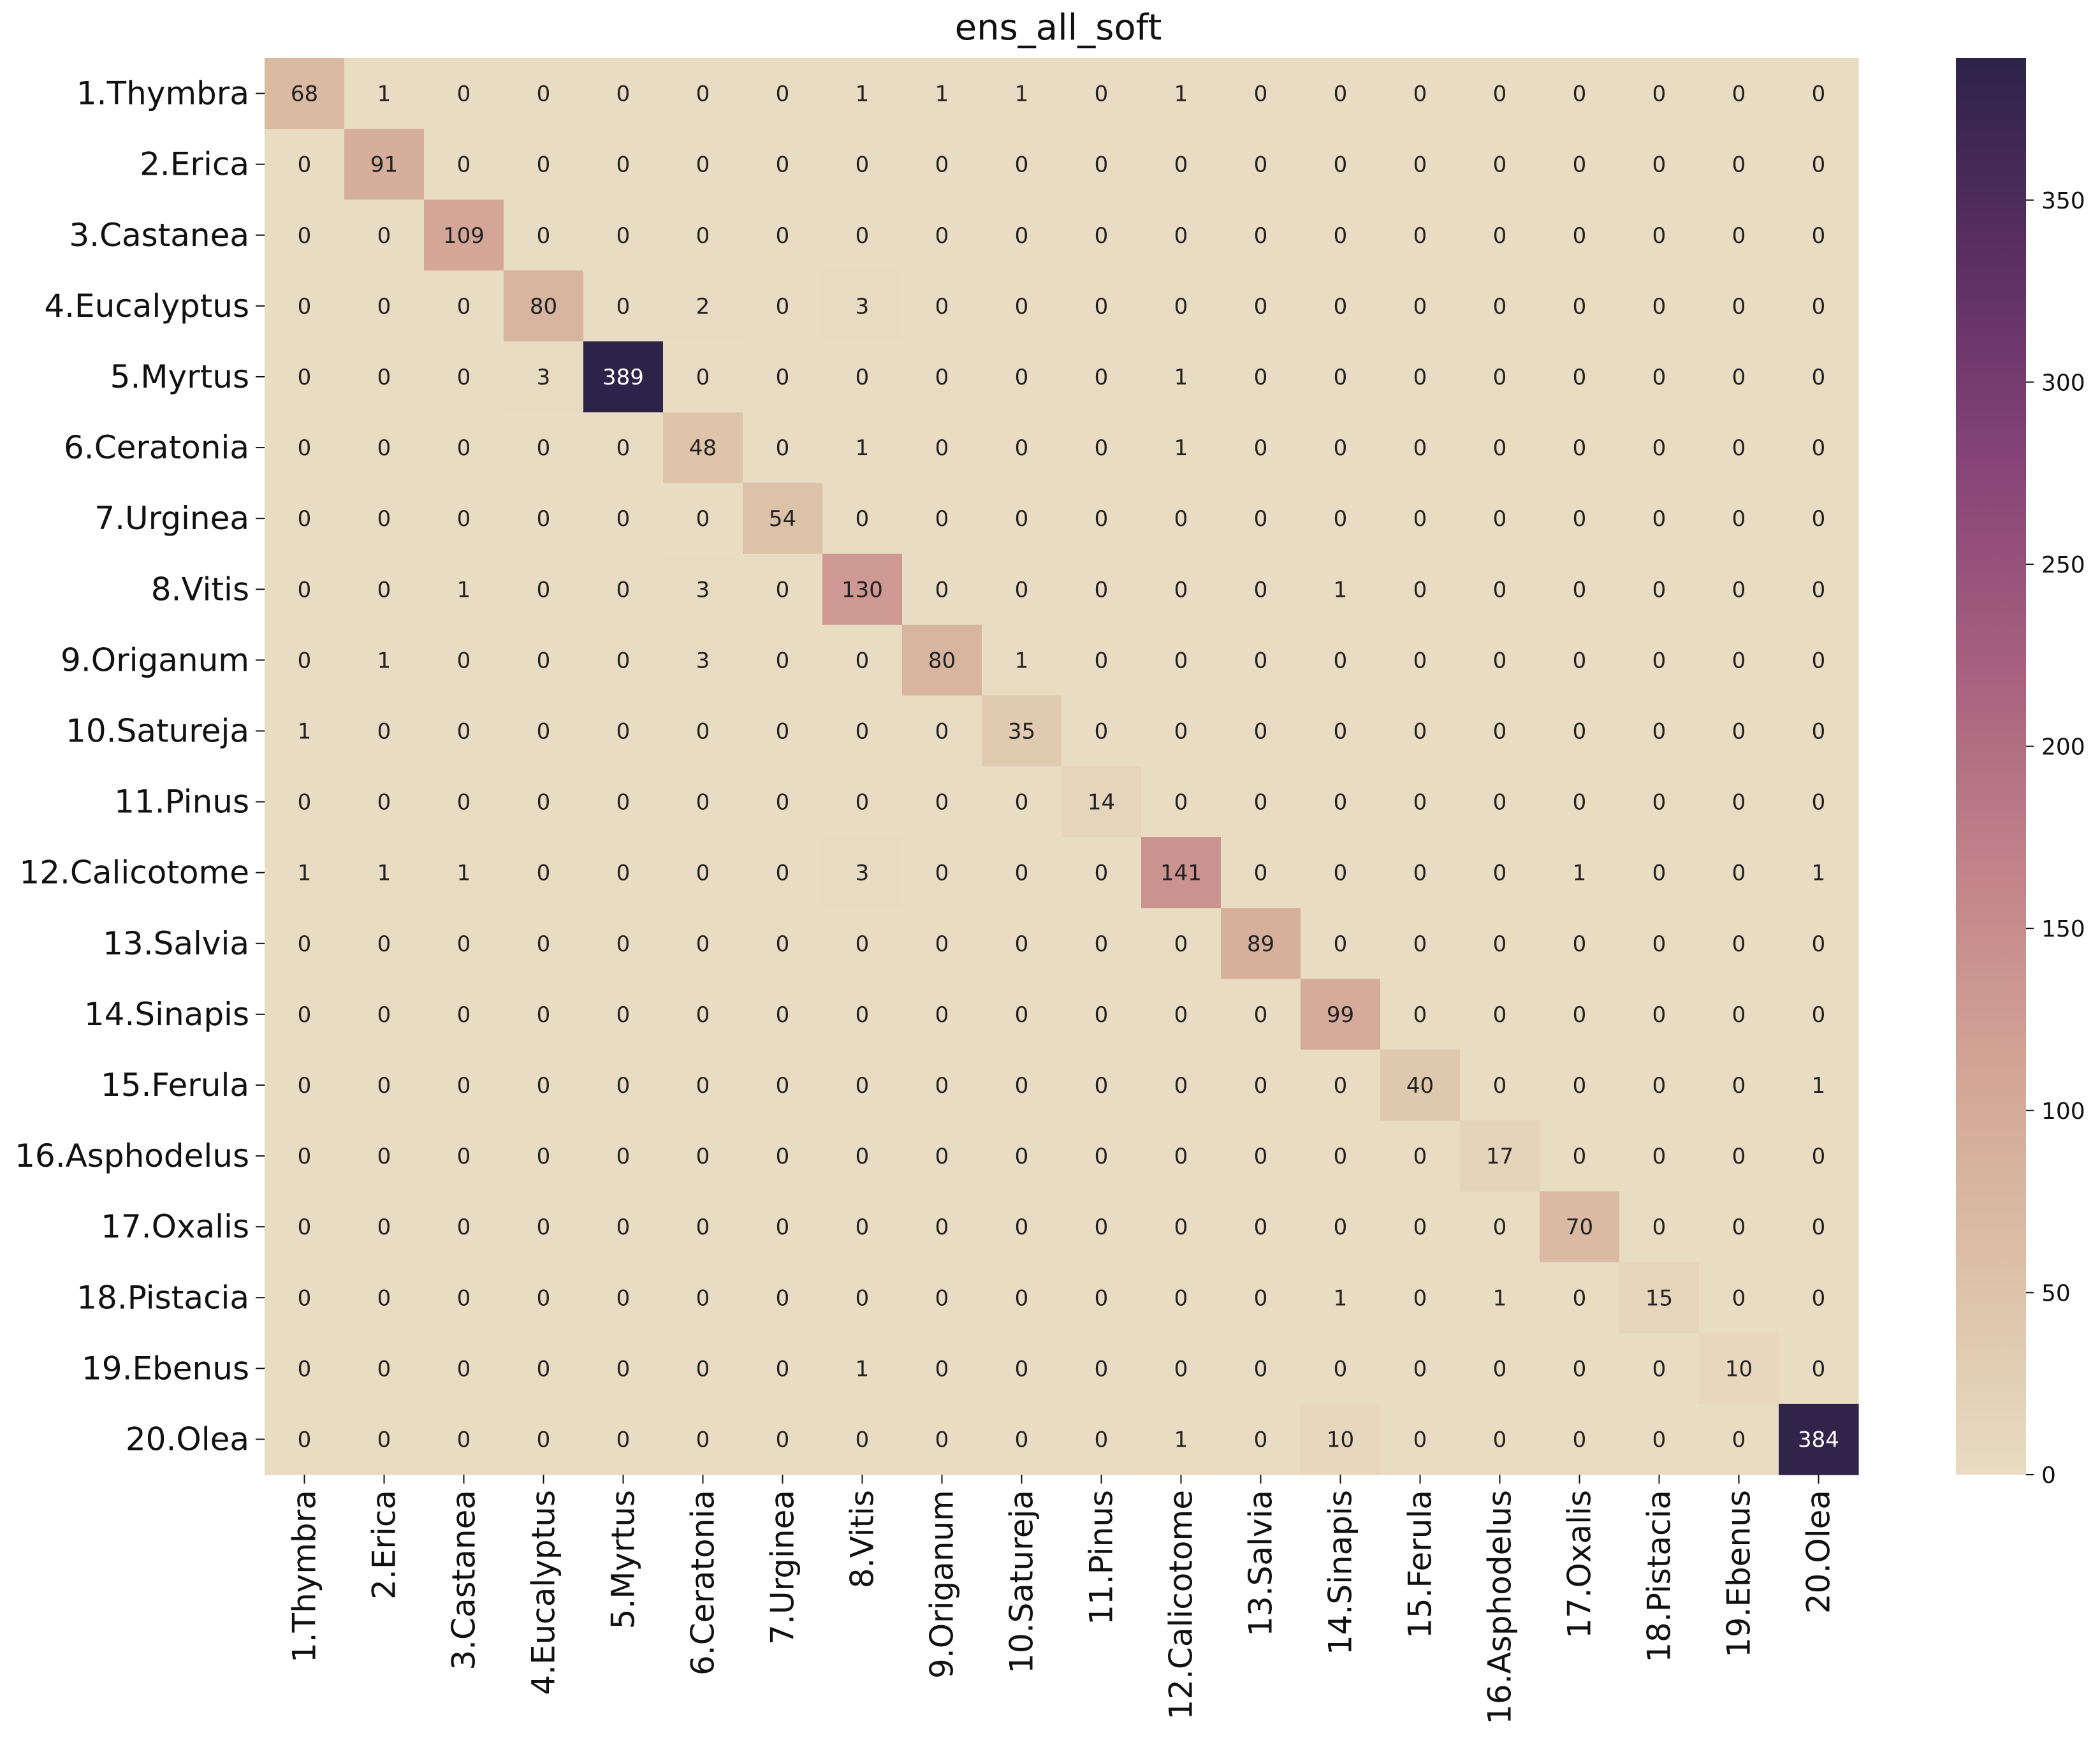 The width and height of the screenshot is (2100, 1738). Describe the element at coordinates (2063, 929) in the screenshot. I see `colorbar-tick-label: 150` at that location.